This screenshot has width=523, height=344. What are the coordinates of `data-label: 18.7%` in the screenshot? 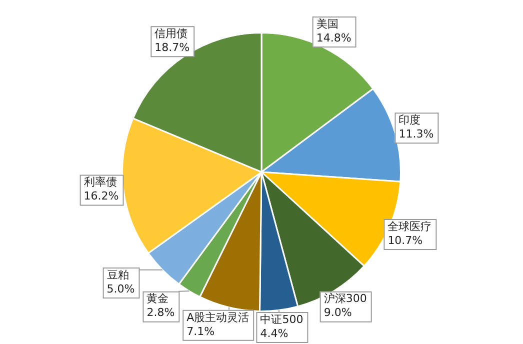 It's located at (172, 47).